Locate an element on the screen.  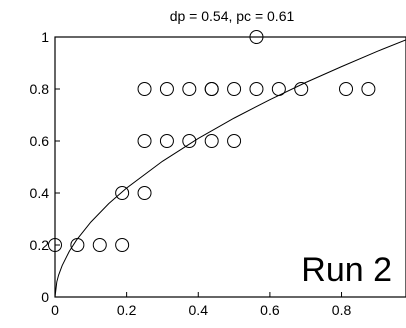
y-tick-label: 1 is located at coordinates (45, 37).